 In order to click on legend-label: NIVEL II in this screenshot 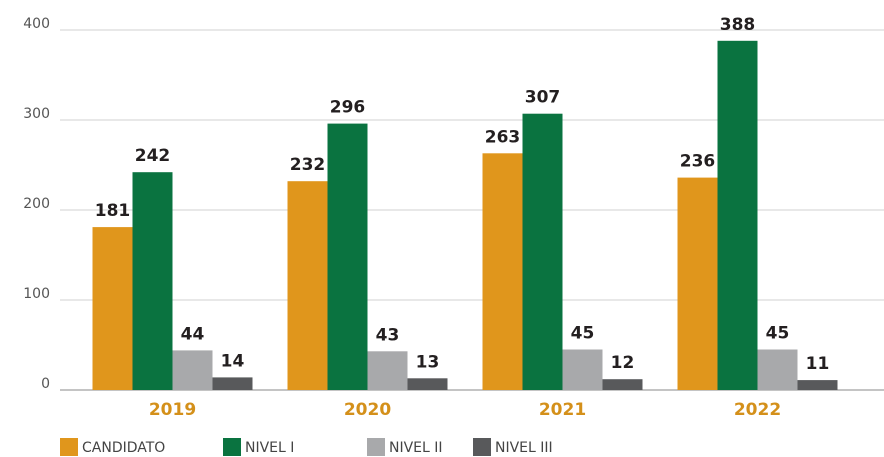, I will do `click(416, 448)`.